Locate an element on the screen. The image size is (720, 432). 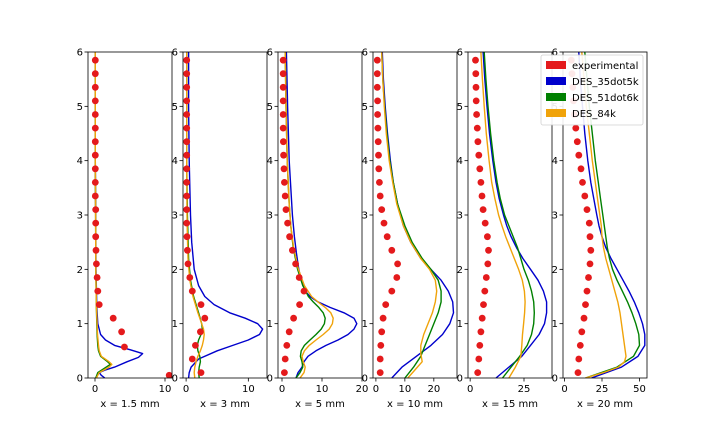
panel-1: 0 1 2 3 4 5 6 0 10x = 1.5 mm is located at coordinates (125, 229).